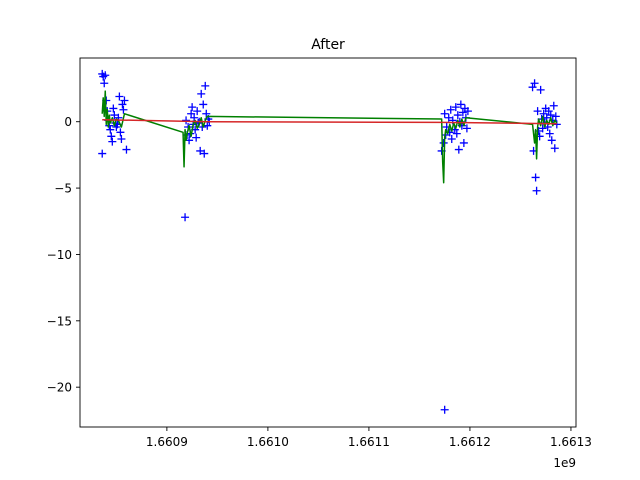 This screenshot has height=480, width=640. I want to click on trend-line, so click(329, 137).